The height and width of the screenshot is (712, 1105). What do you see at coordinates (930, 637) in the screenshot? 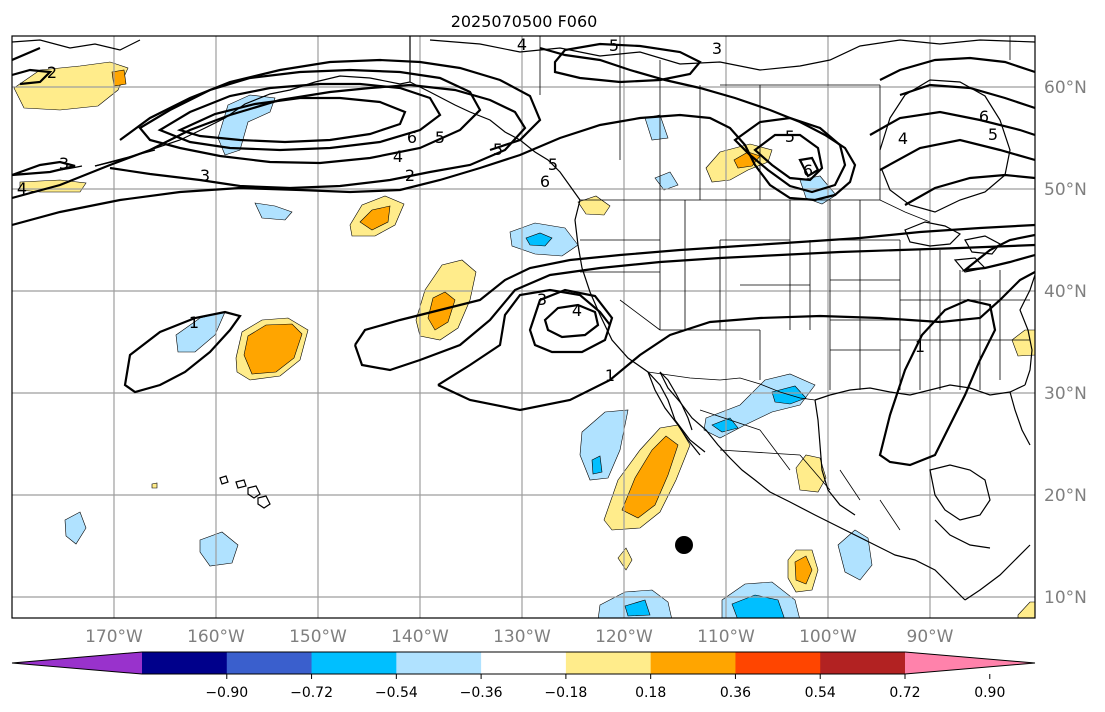
I see `lon-label: 90°W` at bounding box center [930, 637].